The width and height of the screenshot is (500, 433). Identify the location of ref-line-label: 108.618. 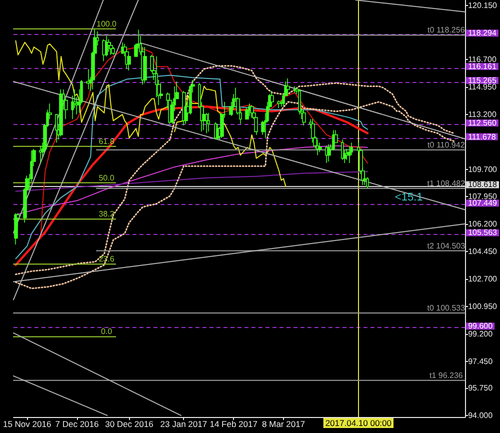
(483, 185).